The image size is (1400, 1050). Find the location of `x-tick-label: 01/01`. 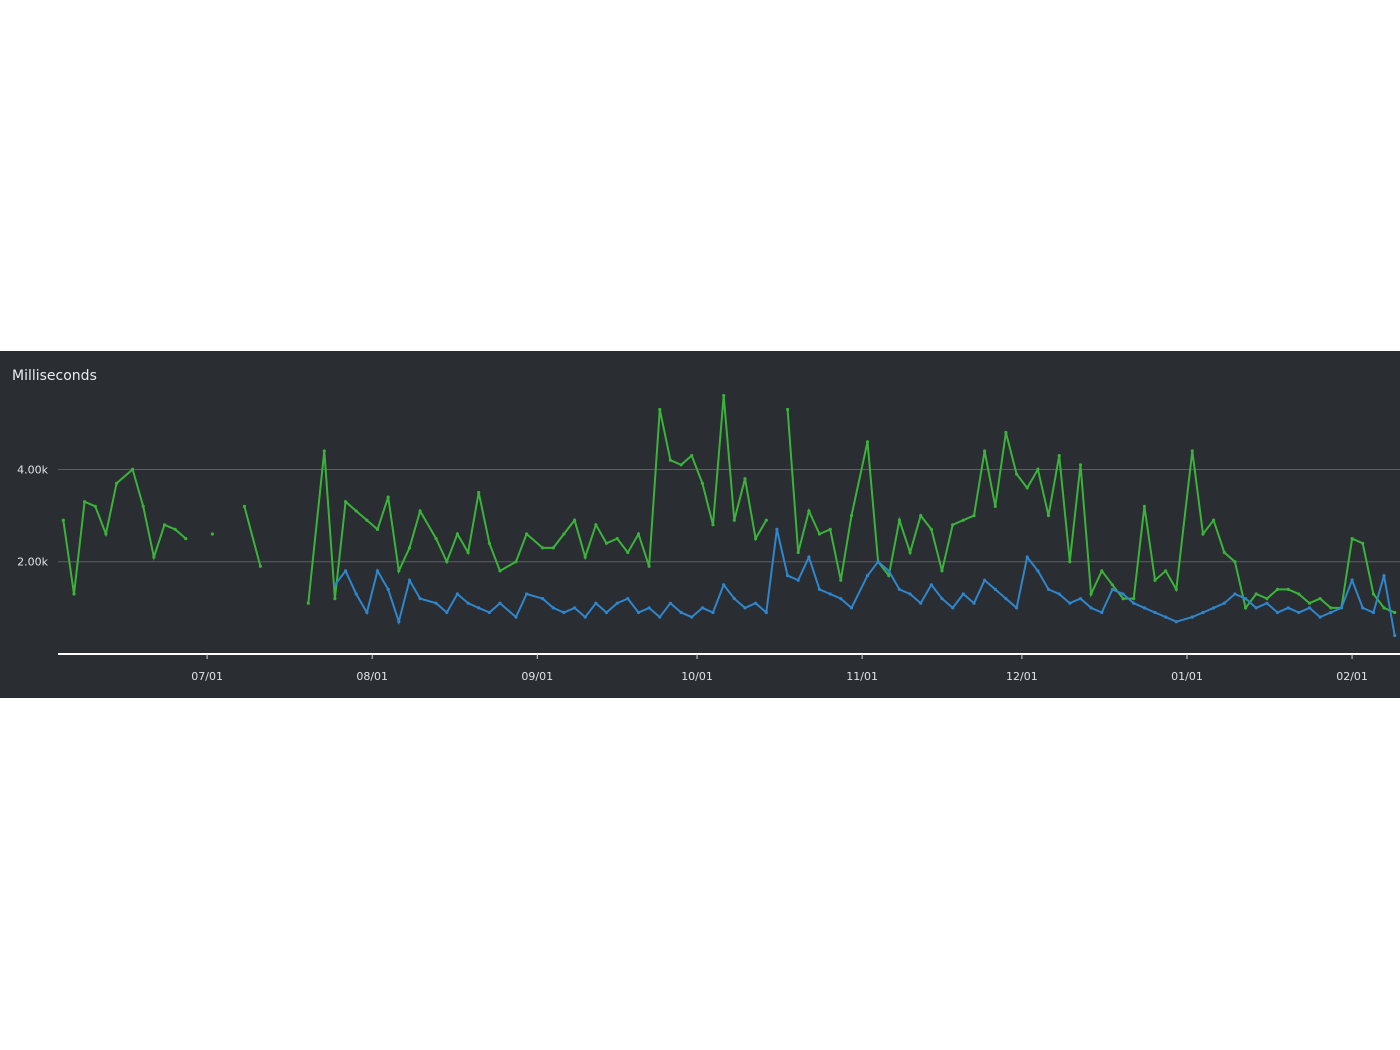

x-tick-label: 01/01 is located at coordinates (1187, 676).